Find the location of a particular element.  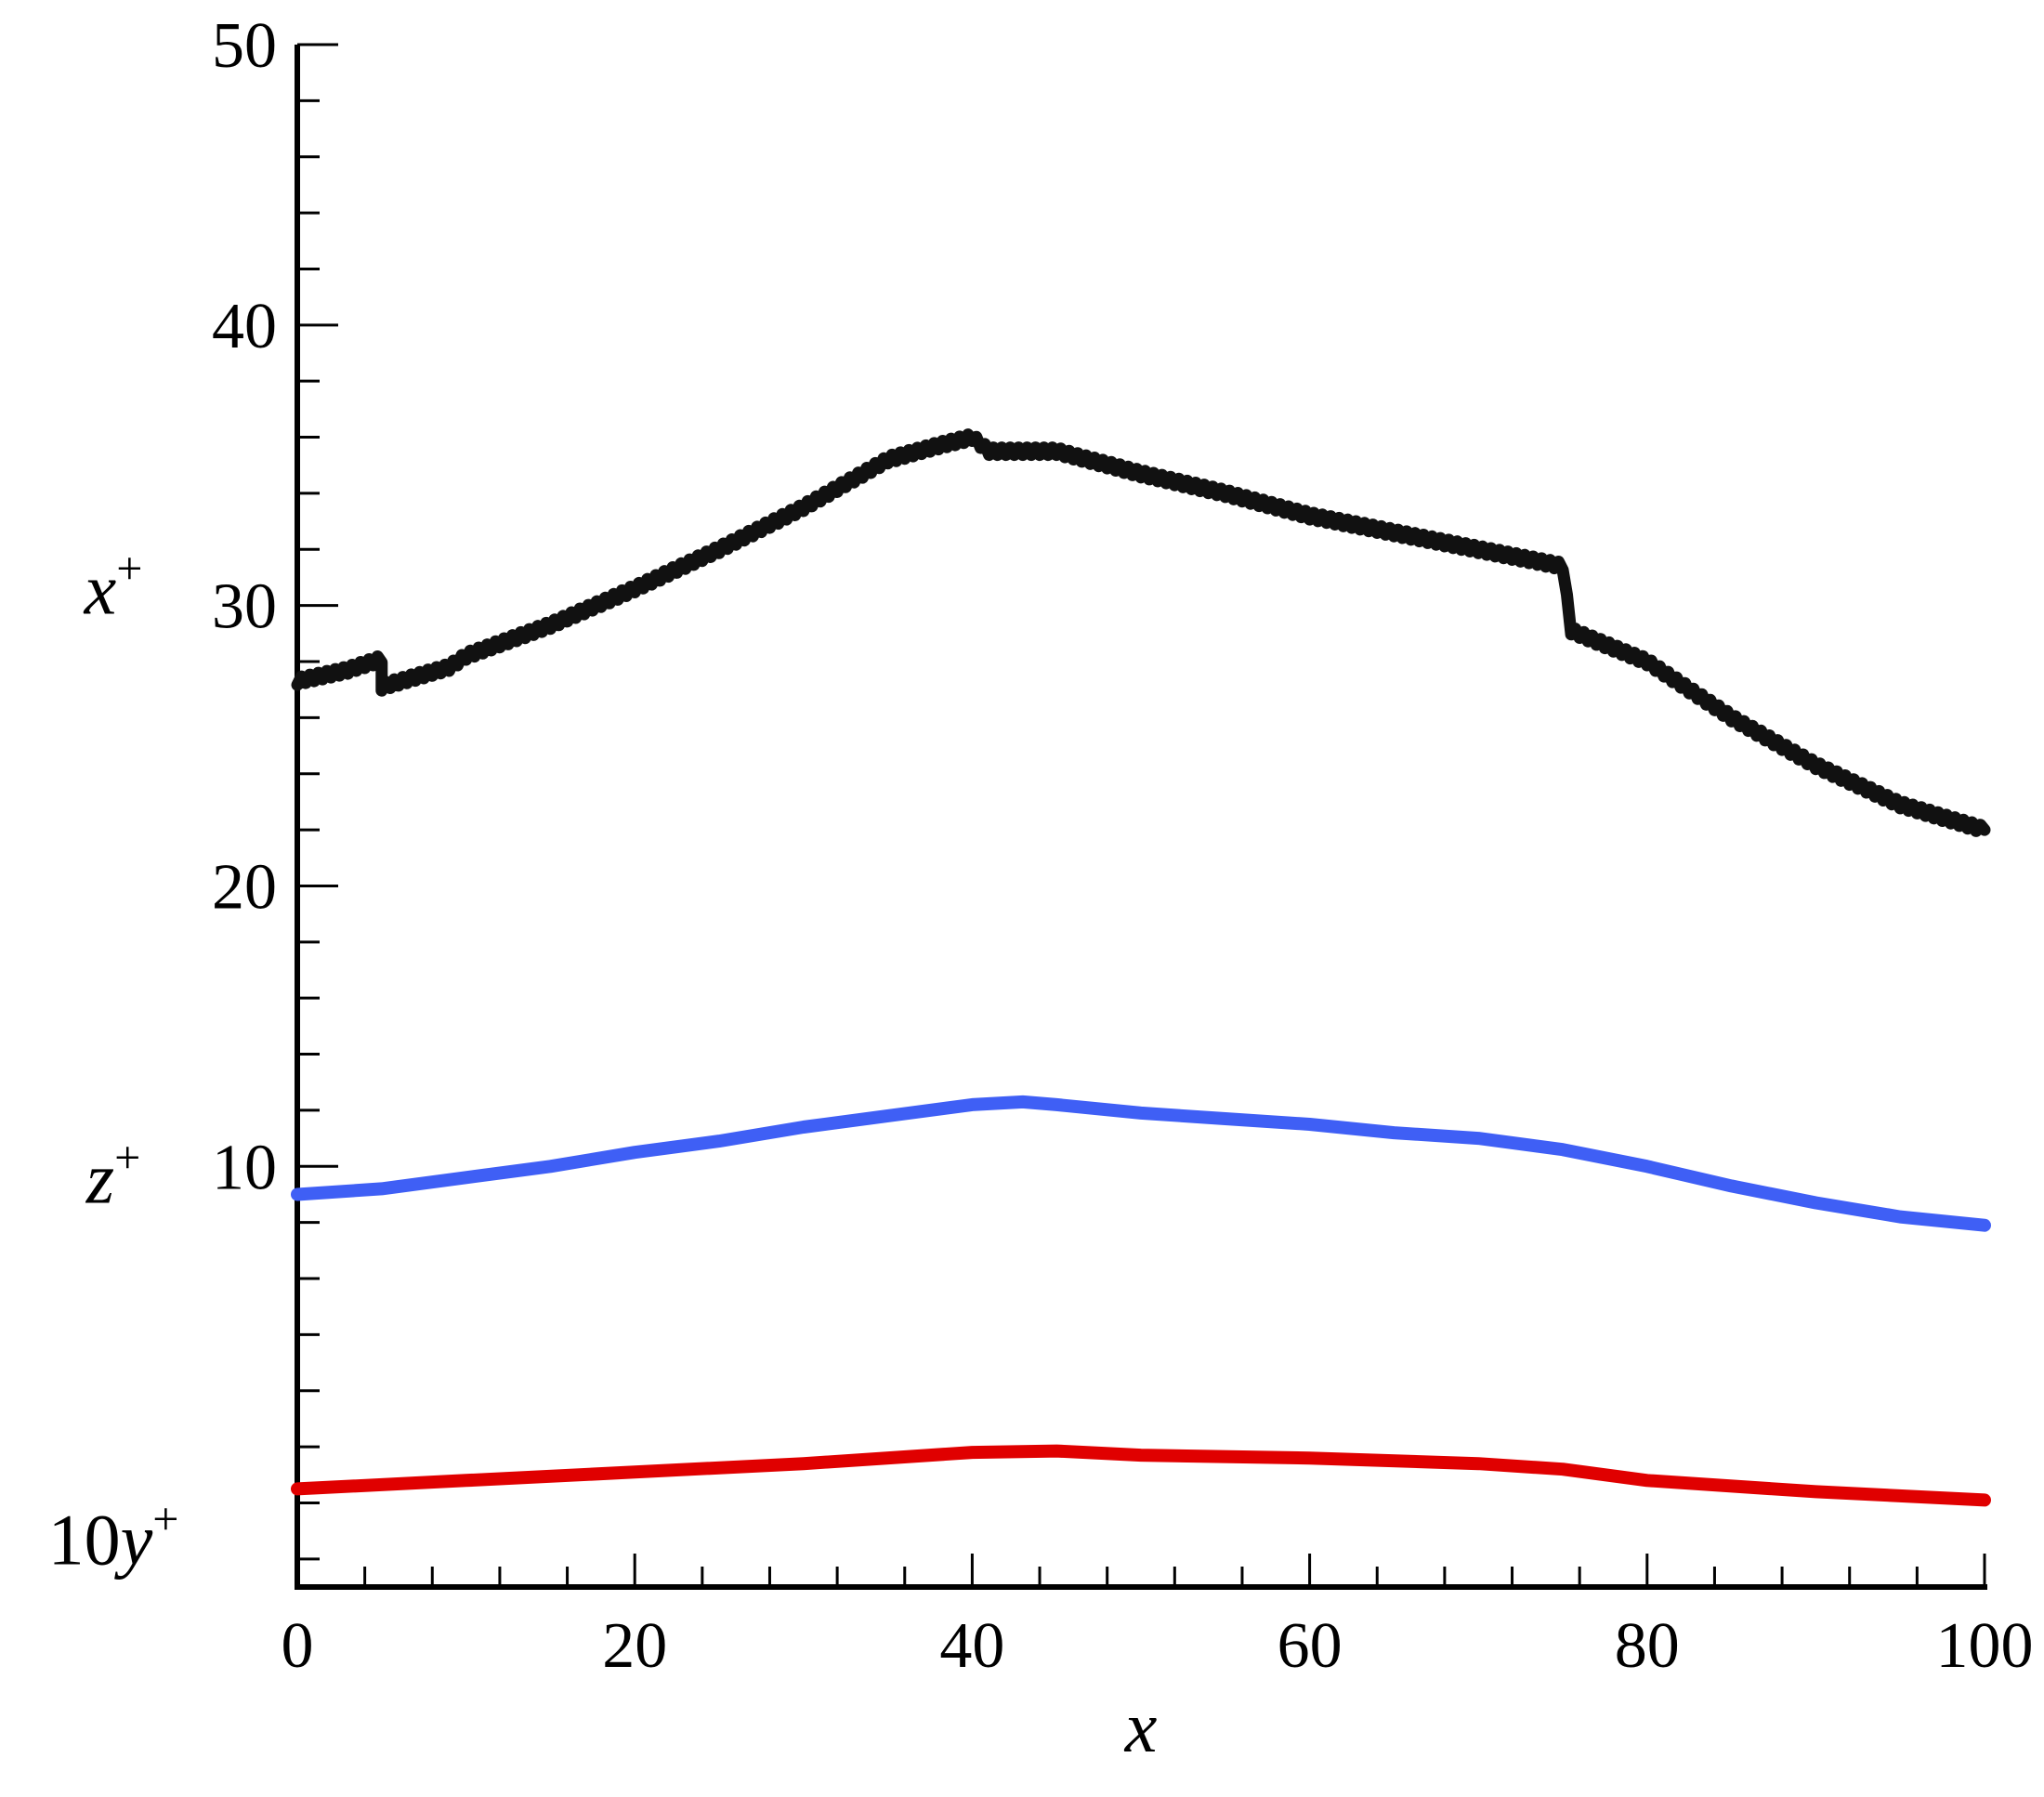

x-tick-label: 60 is located at coordinates (1310, 1646).